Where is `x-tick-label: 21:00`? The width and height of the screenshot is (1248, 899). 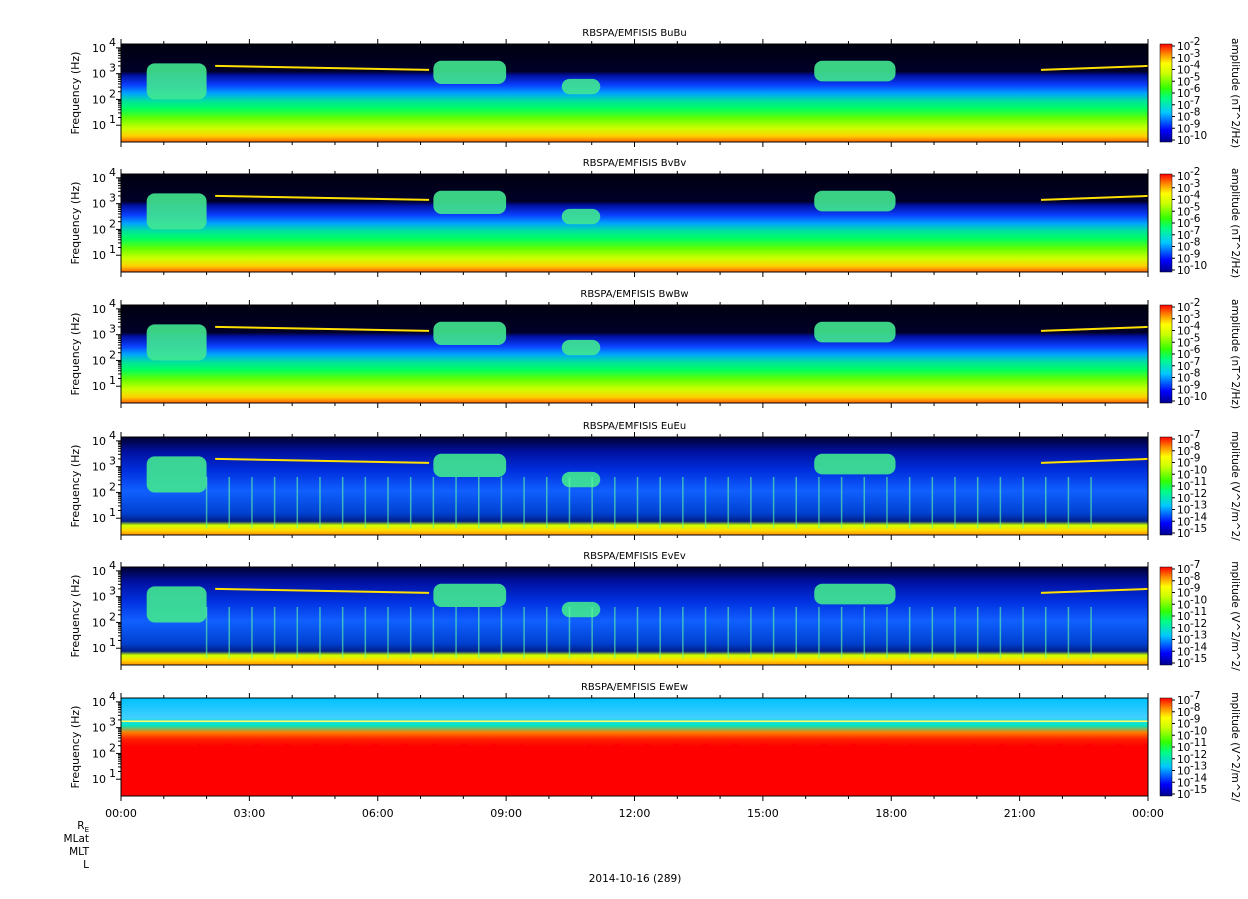 x-tick-label: 21:00 is located at coordinates (1020, 813).